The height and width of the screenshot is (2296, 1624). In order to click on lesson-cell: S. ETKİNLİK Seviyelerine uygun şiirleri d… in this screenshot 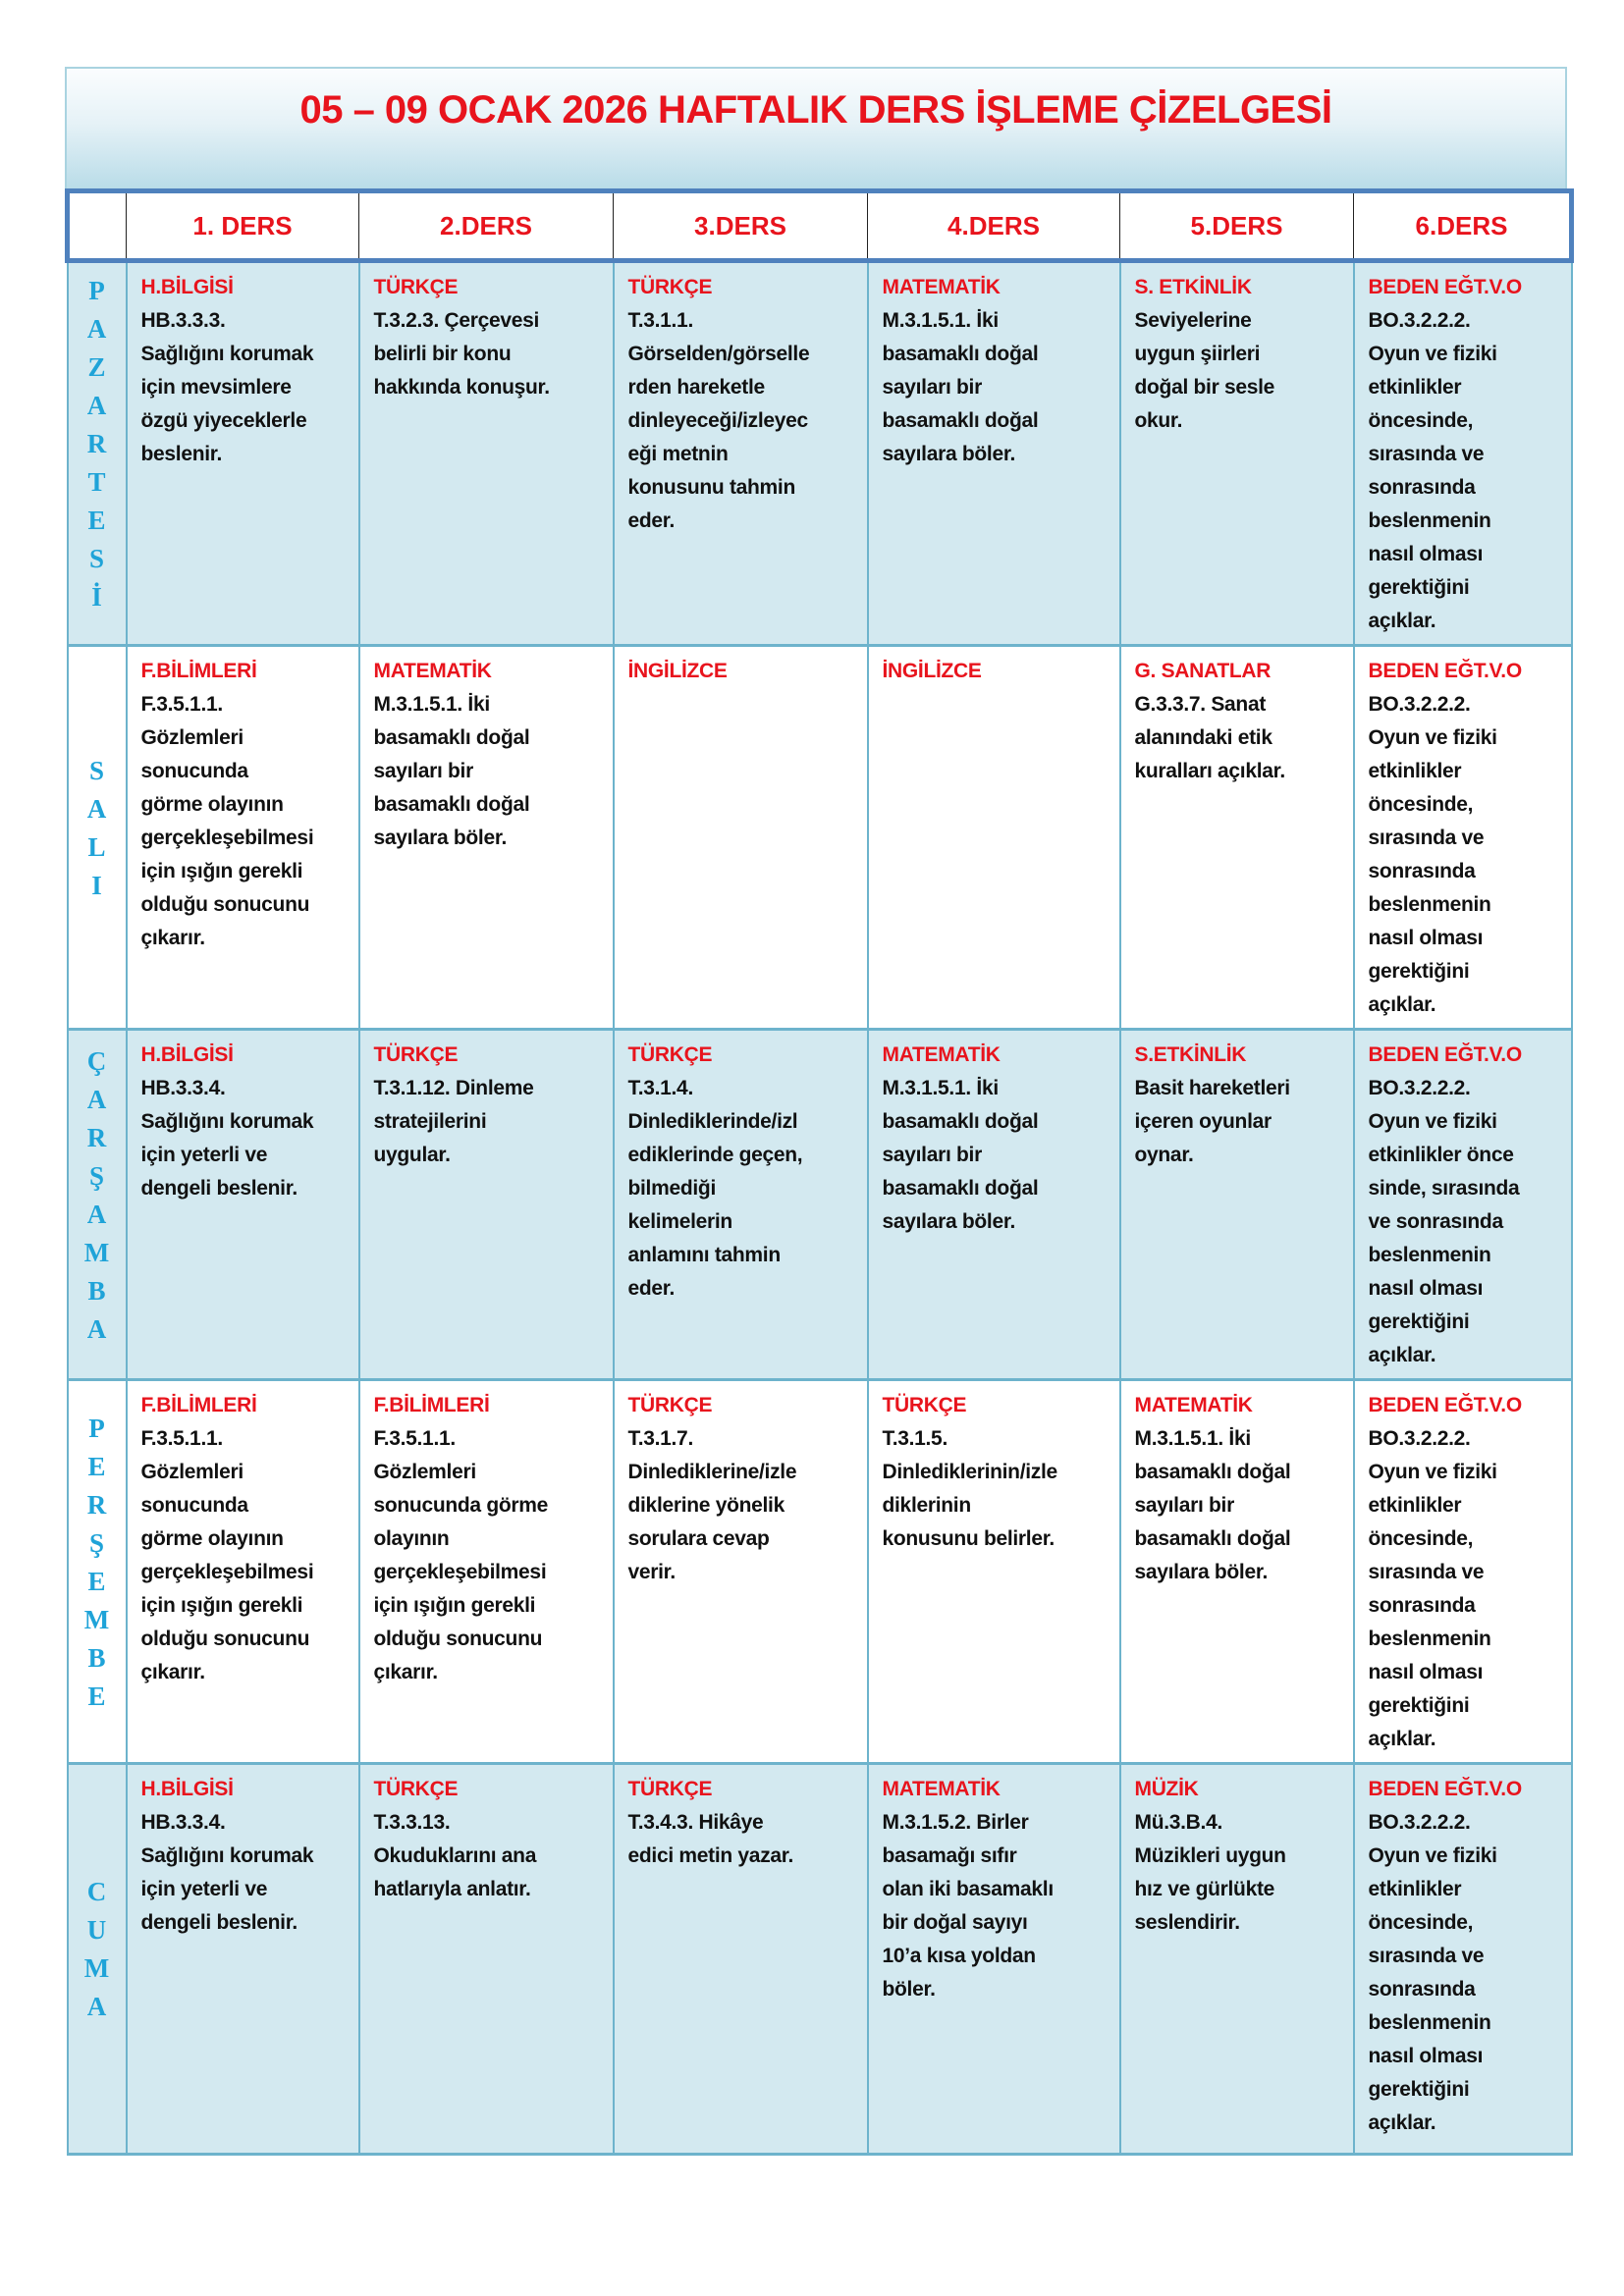, I will do `click(1236, 453)`.